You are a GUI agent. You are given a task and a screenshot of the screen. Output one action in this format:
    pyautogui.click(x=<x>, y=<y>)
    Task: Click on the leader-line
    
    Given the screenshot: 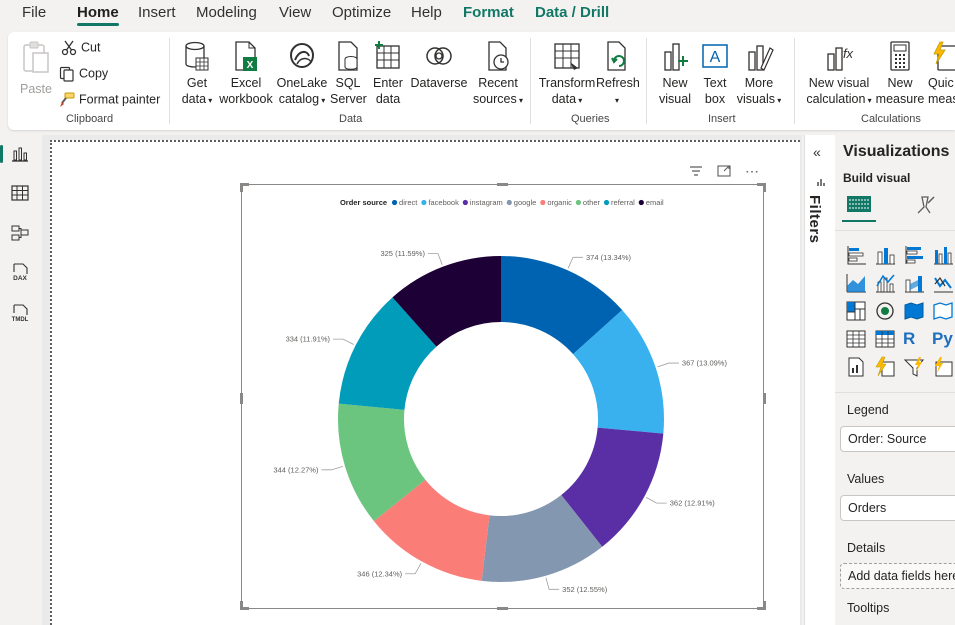 What is the action you would take?
    pyautogui.click(x=343, y=341)
    